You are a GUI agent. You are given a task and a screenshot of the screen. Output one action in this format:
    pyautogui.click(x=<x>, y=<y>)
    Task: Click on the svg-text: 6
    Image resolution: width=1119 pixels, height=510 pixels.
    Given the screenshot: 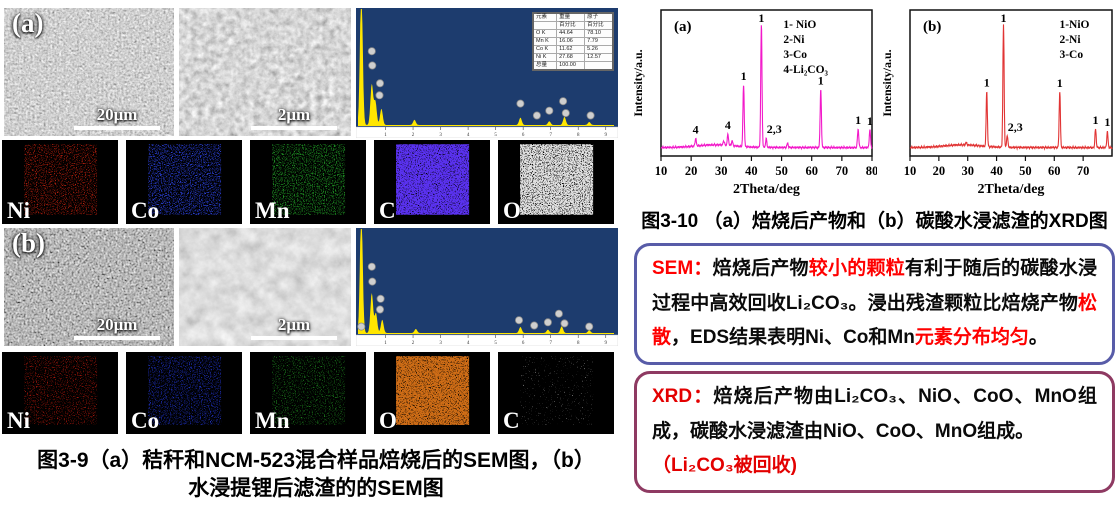 What is the action you would take?
    pyautogui.click(x=523, y=135)
    